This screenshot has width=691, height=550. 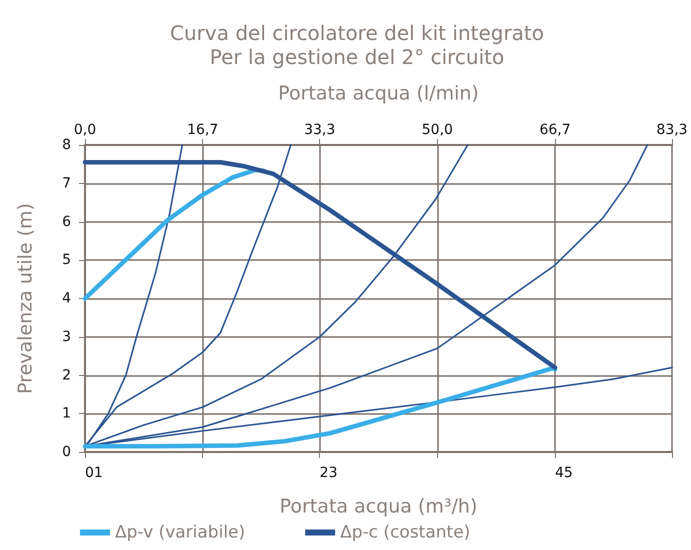 I want to click on x-tick-label: 33,3, so click(x=320, y=130).